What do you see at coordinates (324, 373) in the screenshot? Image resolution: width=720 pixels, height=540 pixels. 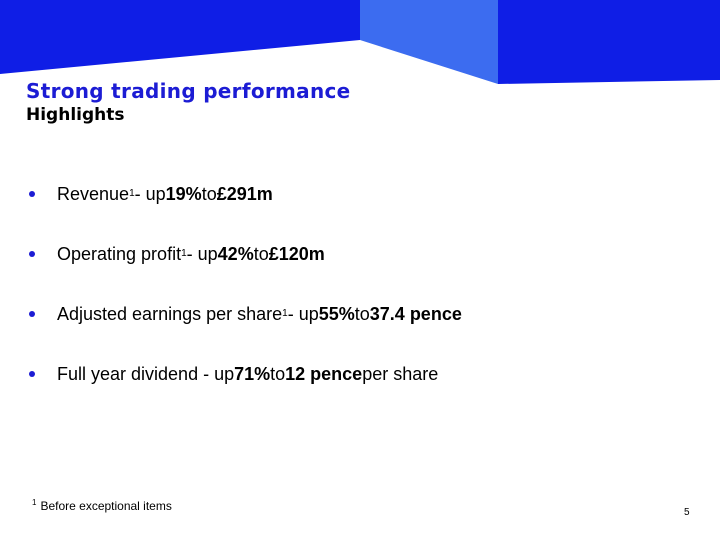 I see `bullet-value: 12 pence` at bounding box center [324, 373].